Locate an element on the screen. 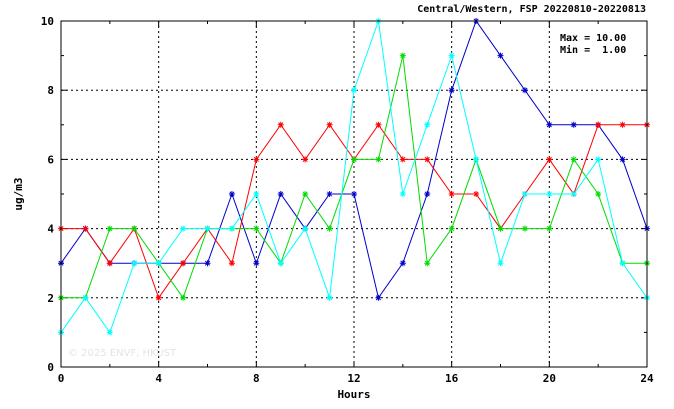 The image size is (674, 409). y-tick-label: 4 is located at coordinates (50, 229).